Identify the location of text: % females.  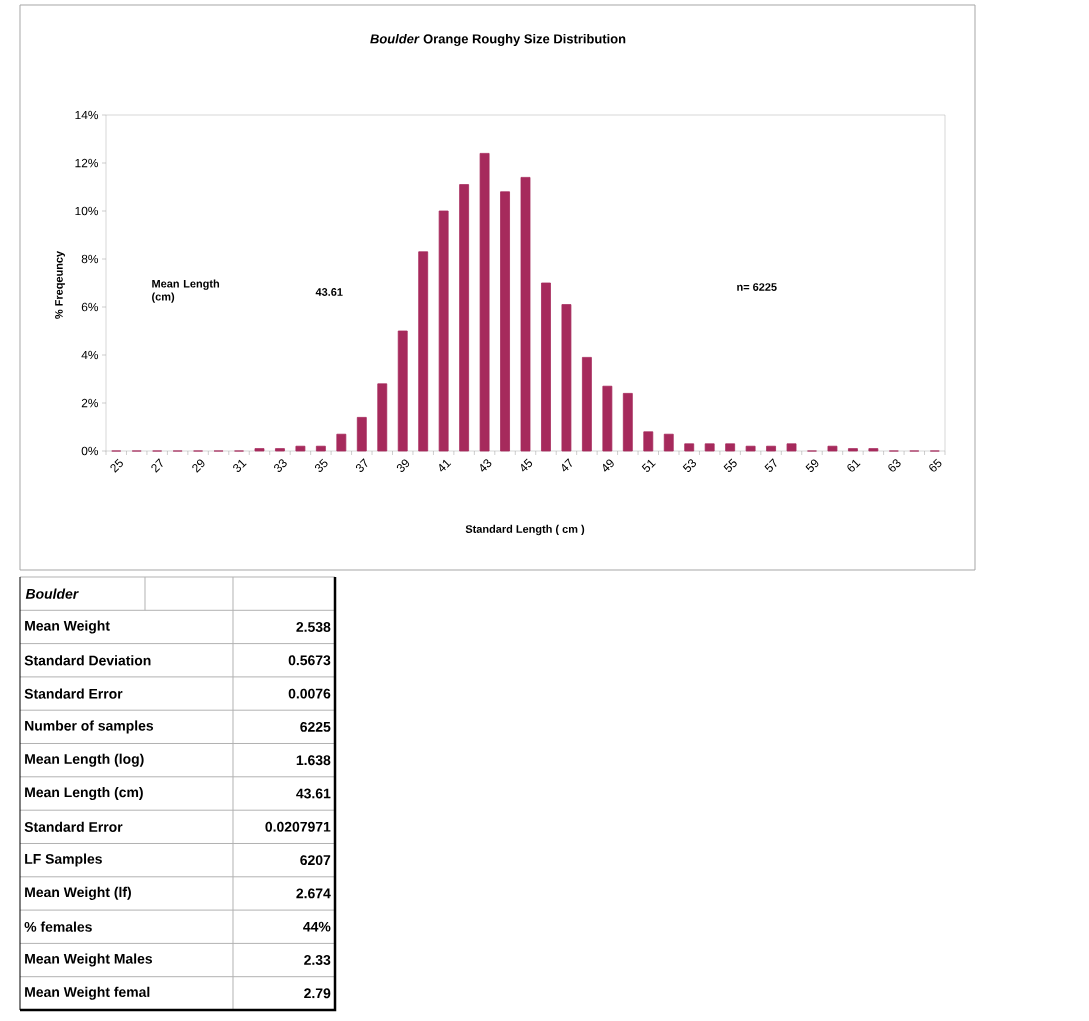
(58, 926).